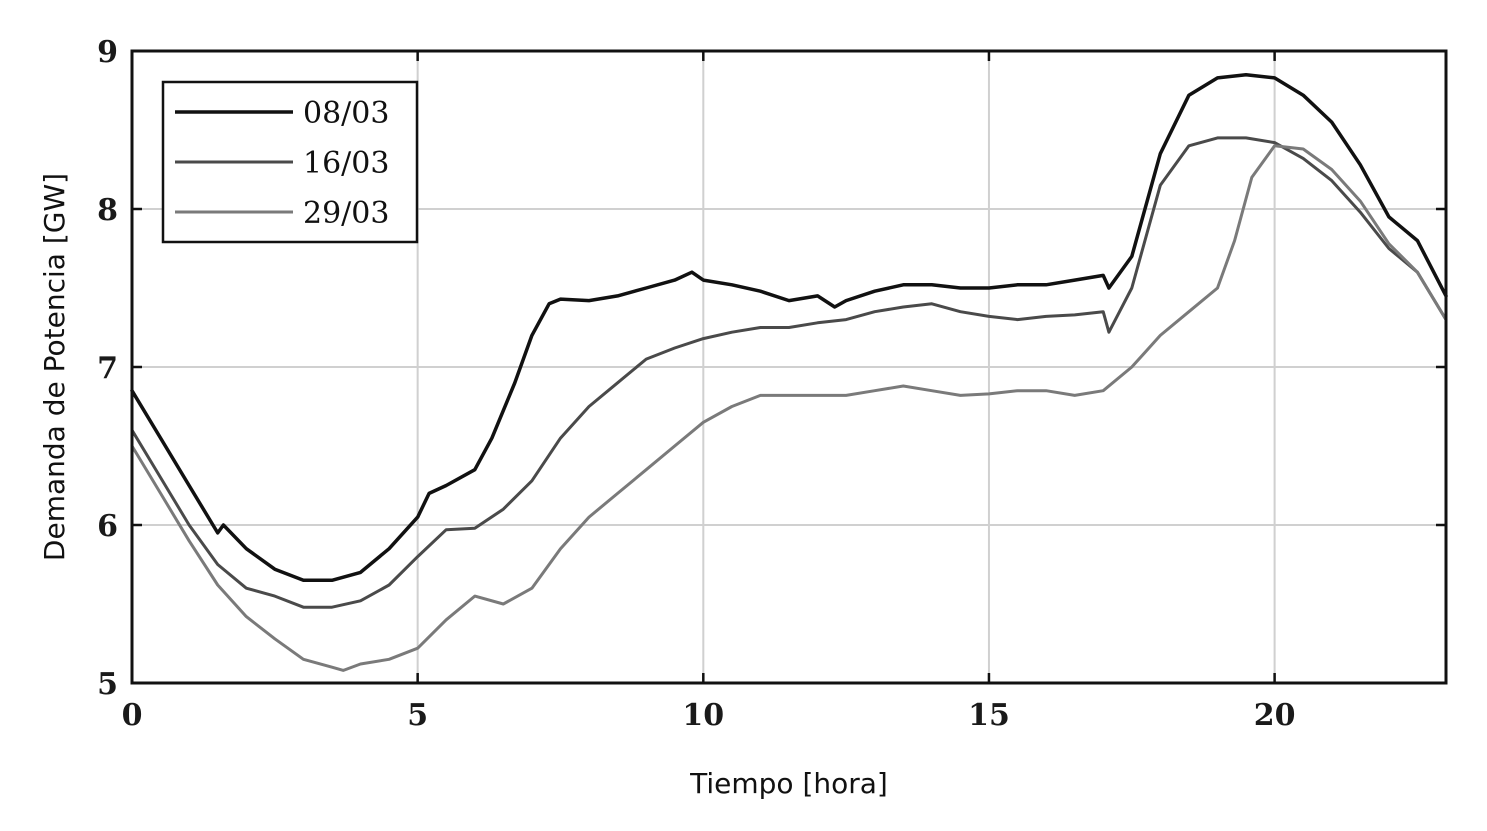 The image size is (1487, 831). Describe the element at coordinates (703, 715) in the screenshot. I see `x-tick-label: 10` at that location.